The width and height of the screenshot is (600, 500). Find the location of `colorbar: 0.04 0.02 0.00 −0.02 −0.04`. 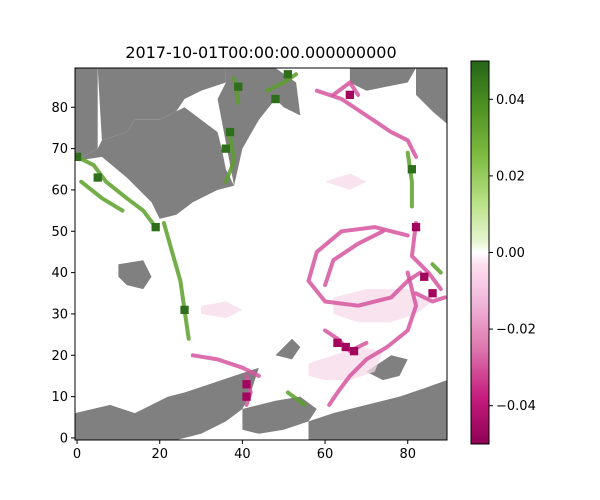

colorbar: 0.04 0.02 0.00 −0.02 −0.04 is located at coordinates (503, 252).